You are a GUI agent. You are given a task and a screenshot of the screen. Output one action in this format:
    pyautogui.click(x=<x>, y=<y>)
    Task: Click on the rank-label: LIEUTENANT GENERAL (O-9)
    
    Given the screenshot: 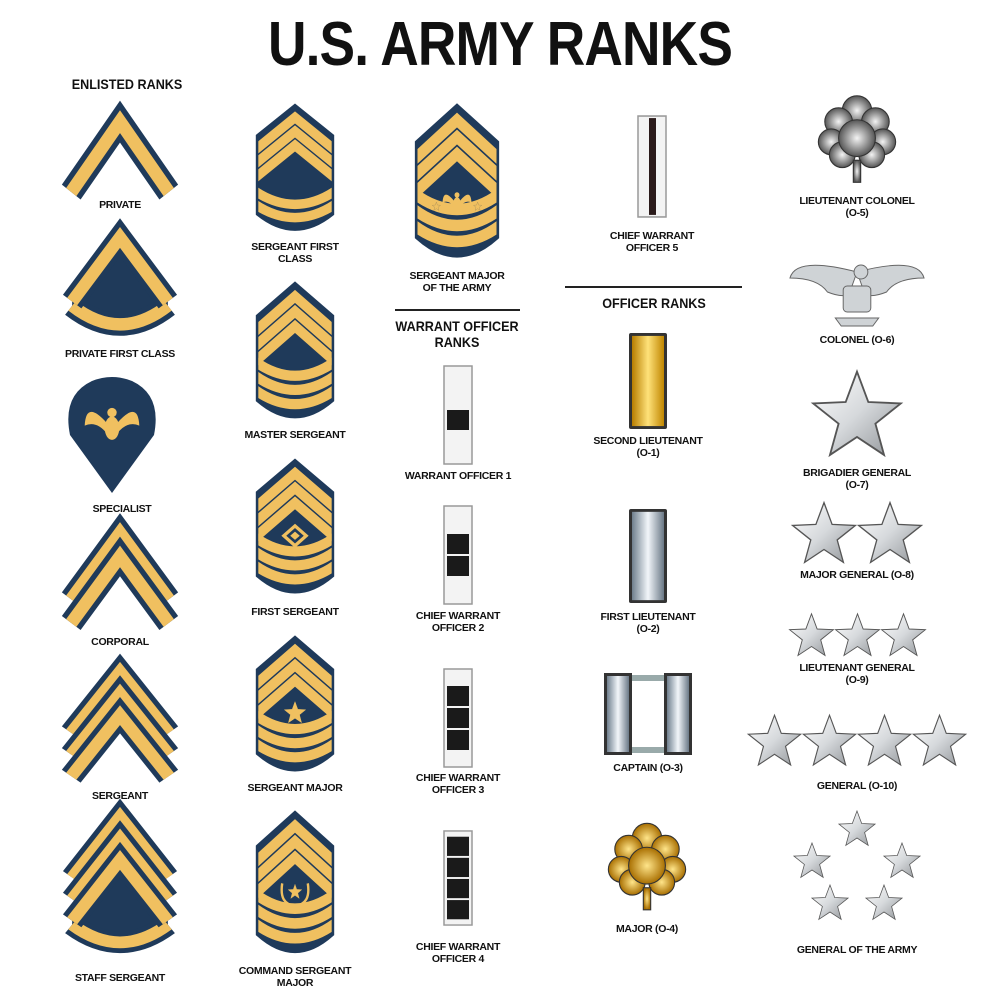 What is the action you would take?
    pyautogui.click(x=857, y=674)
    